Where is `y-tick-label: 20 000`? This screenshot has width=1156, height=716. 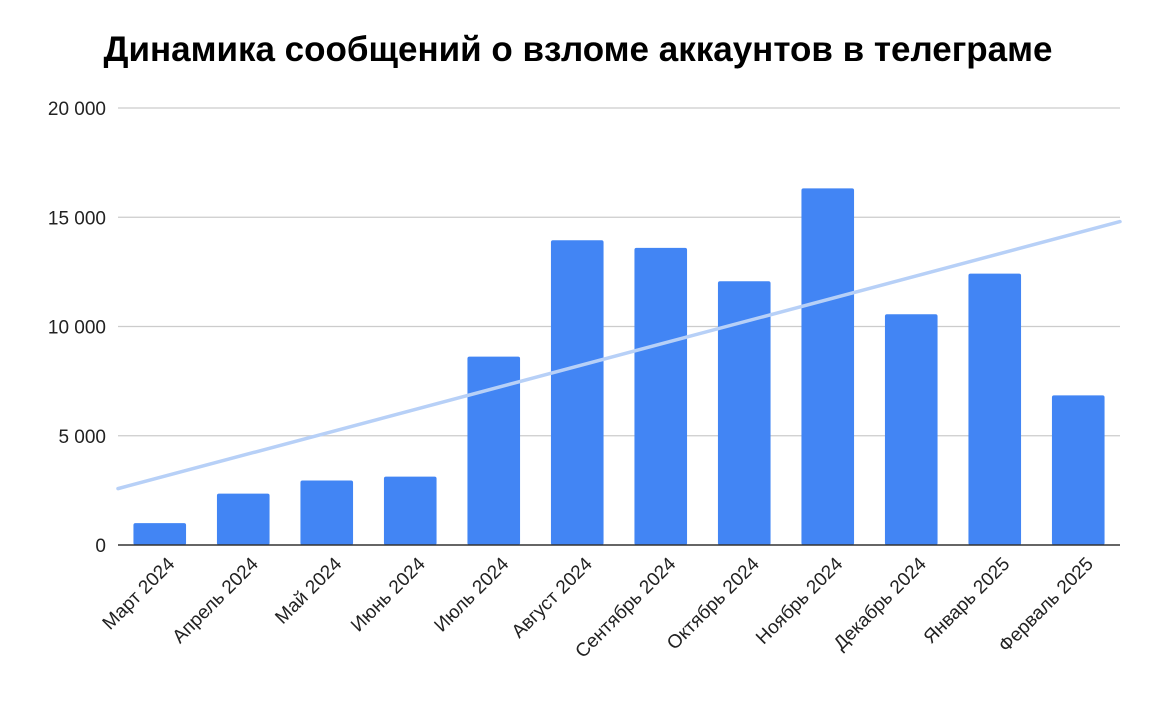 y-tick-label: 20 000 is located at coordinates (77, 109).